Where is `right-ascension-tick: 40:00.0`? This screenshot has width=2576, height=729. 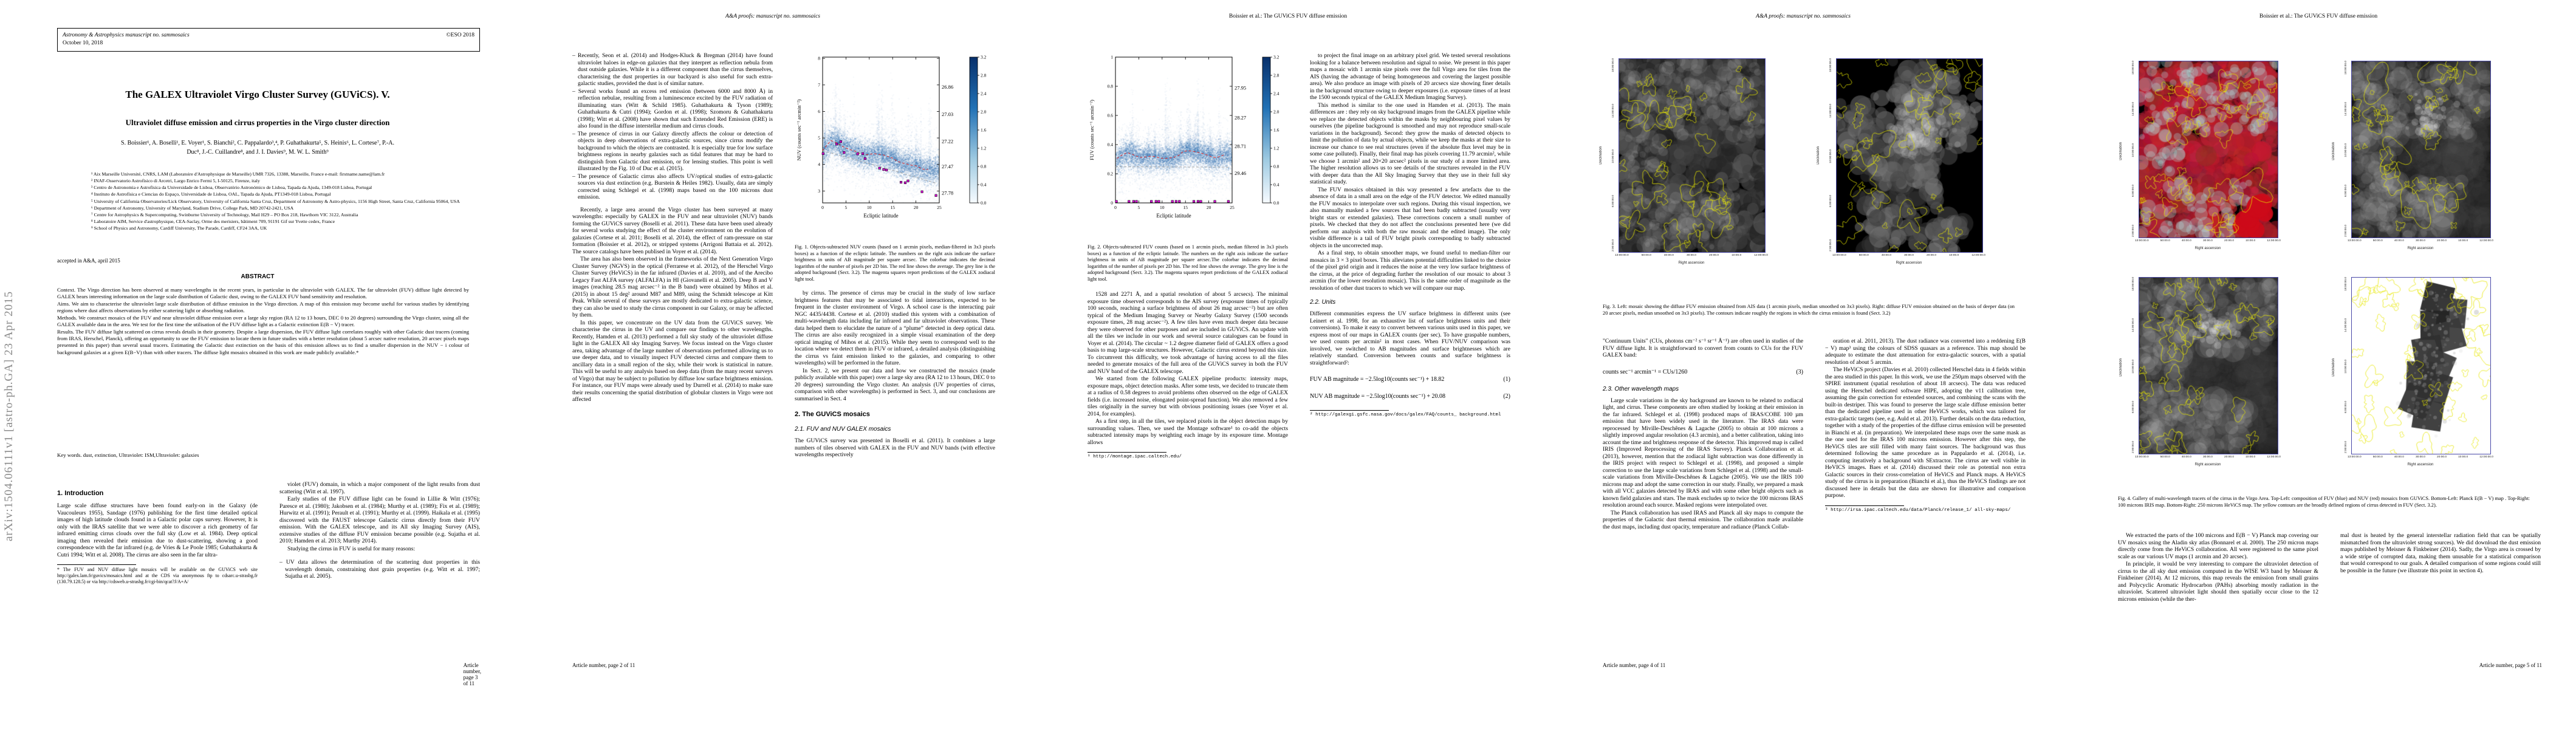 right-ascension-tick: 40:00.0 is located at coordinates (1668, 256).